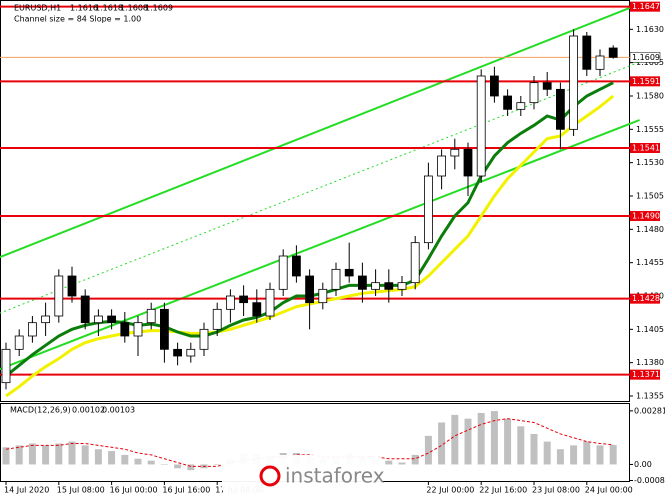 The height and width of the screenshot is (499, 665). I want to click on macd-title: MACD(12,26,9), so click(40, 410).